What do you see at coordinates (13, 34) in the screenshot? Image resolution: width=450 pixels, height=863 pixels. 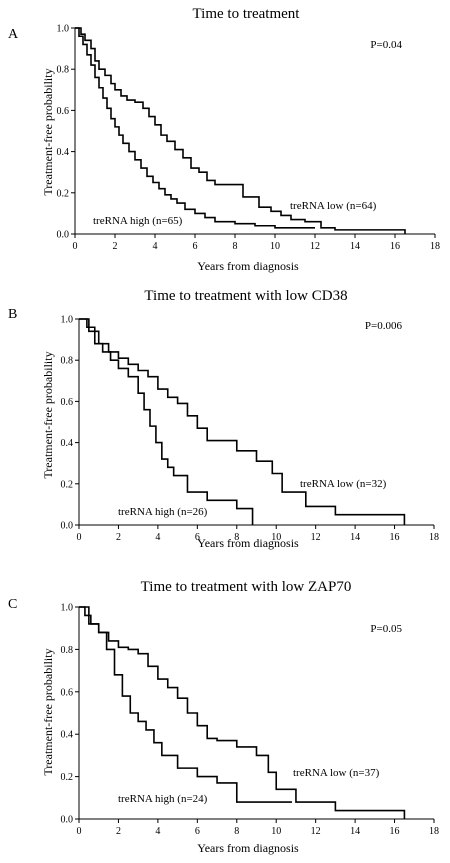 I see `panel-a-letter: A` at bounding box center [13, 34].